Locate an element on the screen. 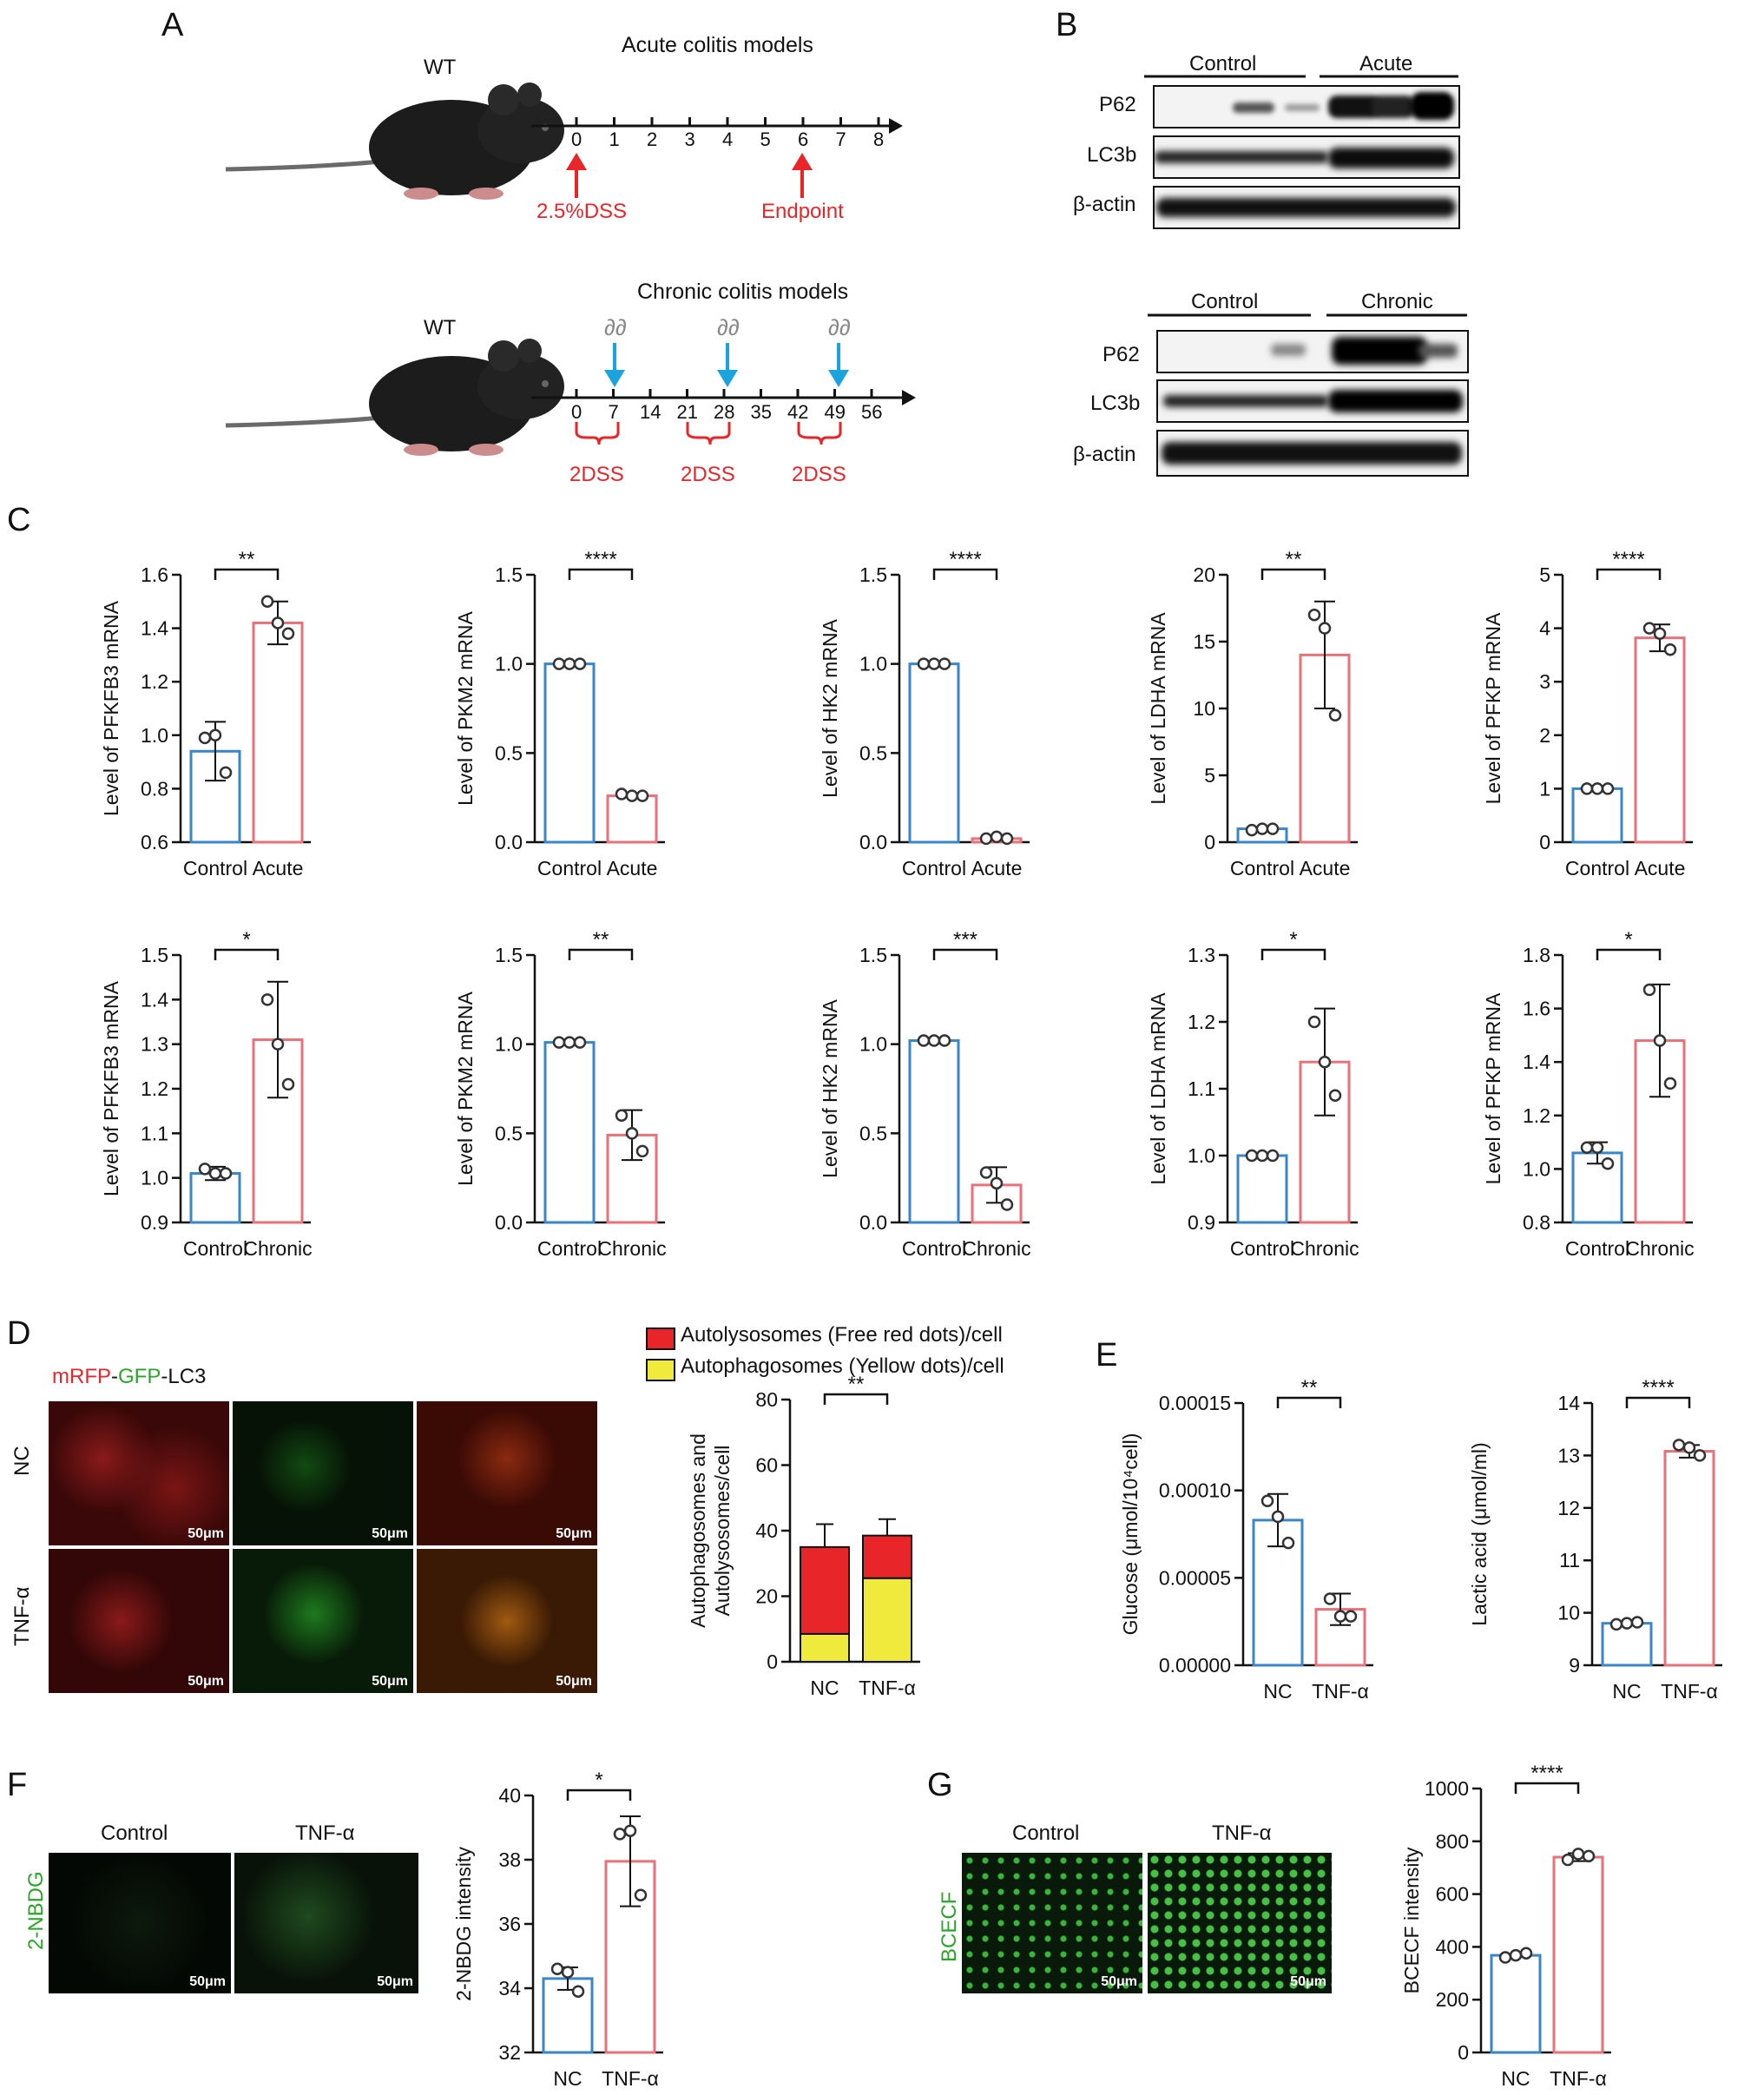 The width and height of the screenshot is (1764, 2095). chart-c5: 0 1 2 3 4 5 Level of PFKP mRNA Control Acute **** is located at coordinates (1587, 714).